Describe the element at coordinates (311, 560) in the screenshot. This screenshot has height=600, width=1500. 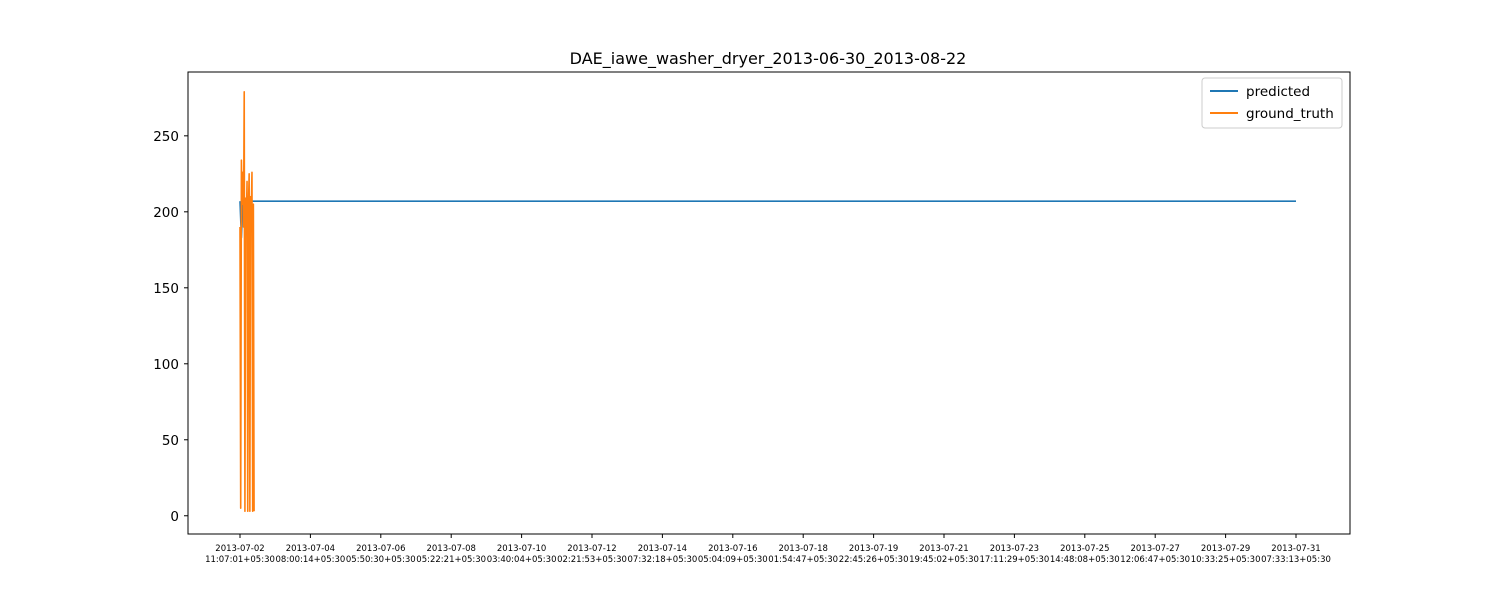
I see `x-tick-label: 08:00:14+05:30` at that location.